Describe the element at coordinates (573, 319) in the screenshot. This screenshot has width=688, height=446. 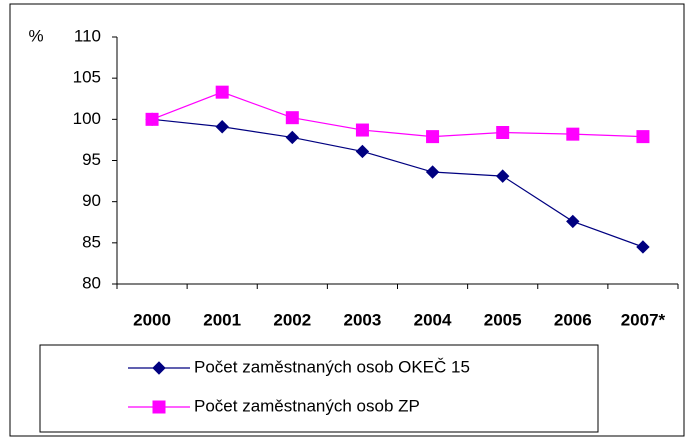
I see `x-tick-label: 2006` at that location.